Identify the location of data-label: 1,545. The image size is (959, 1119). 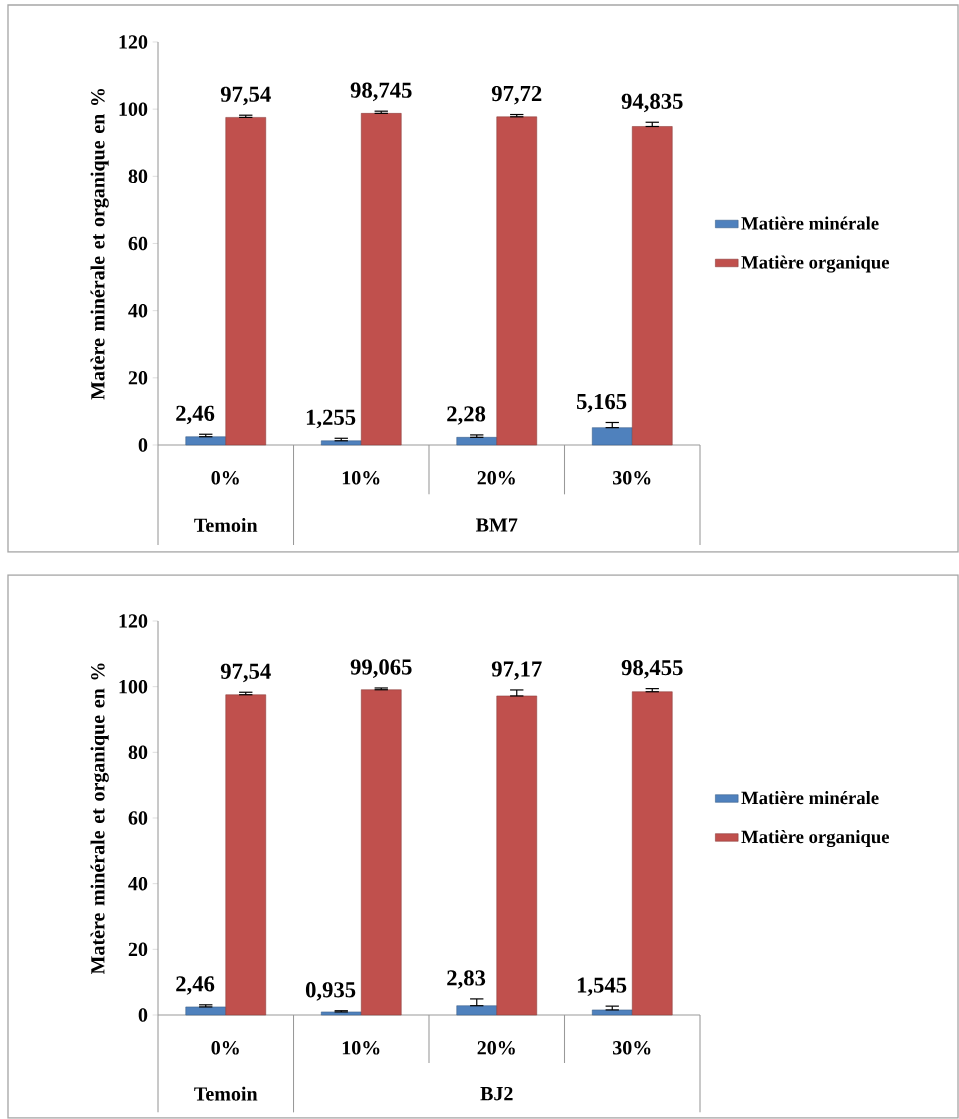
(602, 987).